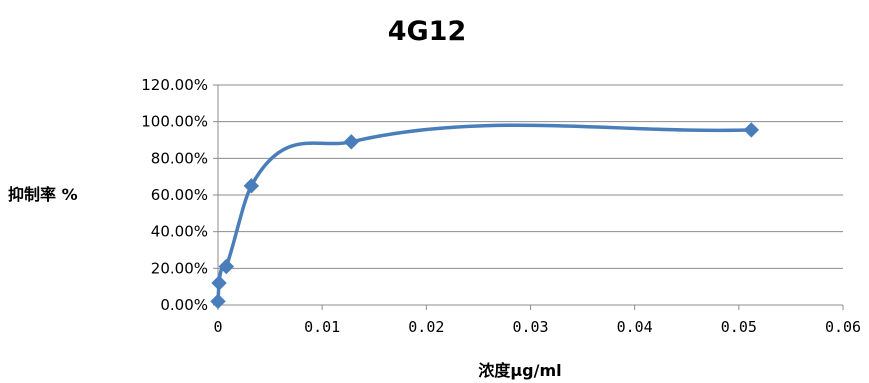 This screenshot has width=869, height=383. I want to click on x-tick-labels: 0 0.01 0.02 0.03 0.04 0.05 0.06, so click(537, 327).